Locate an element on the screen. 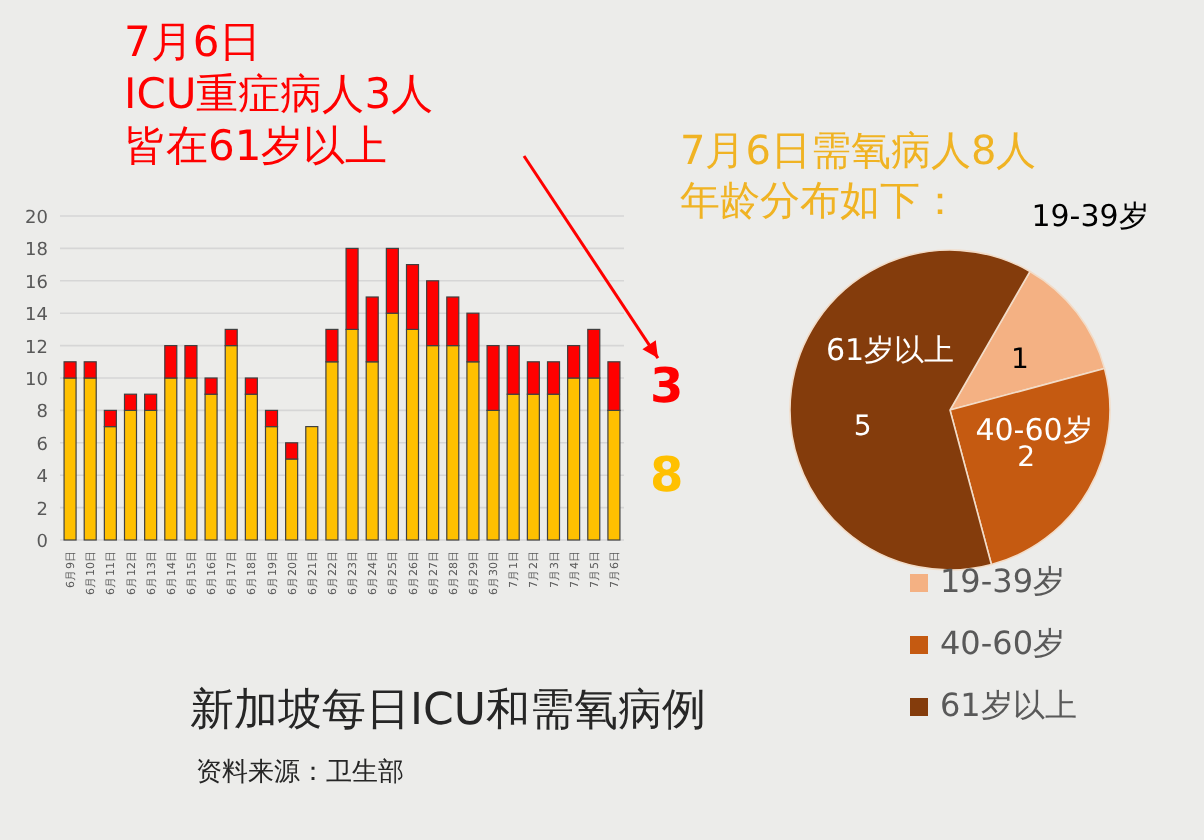  data-label: 5 is located at coordinates (862, 426).